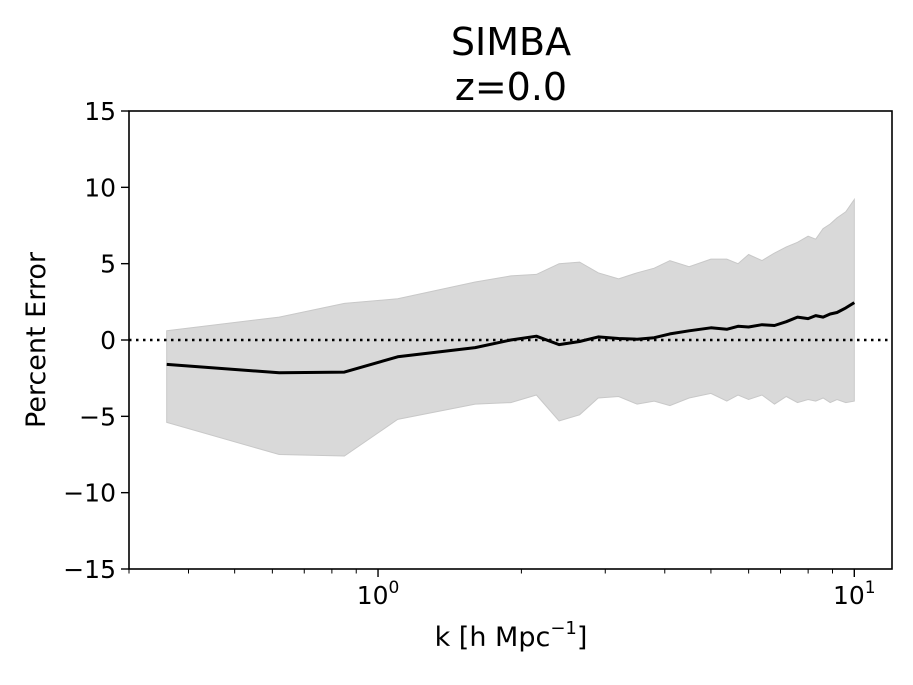 The width and height of the screenshot is (913, 685). Describe the element at coordinates (36, 339) in the screenshot. I see `y-axis-label: Percent Error` at that location.